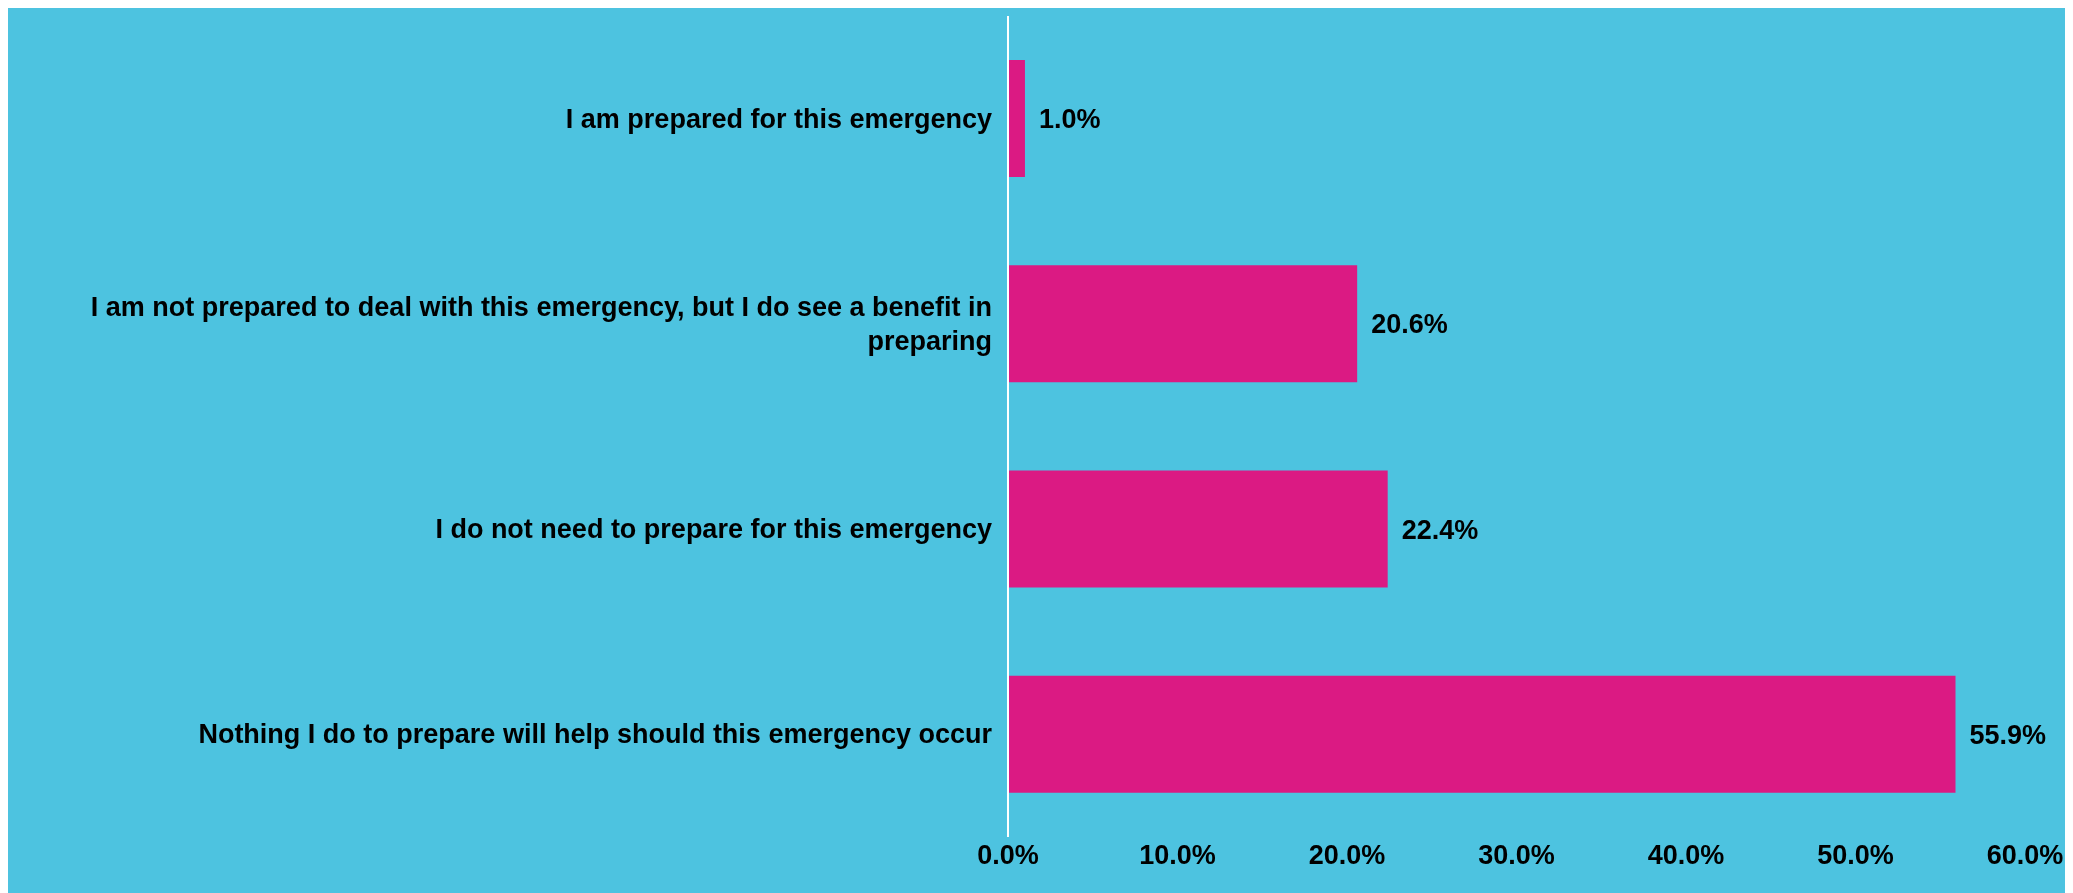  What do you see at coordinates (778, 118) in the screenshot?
I see `y-tick-label: I am prepared for this emergency` at bounding box center [778, 118].